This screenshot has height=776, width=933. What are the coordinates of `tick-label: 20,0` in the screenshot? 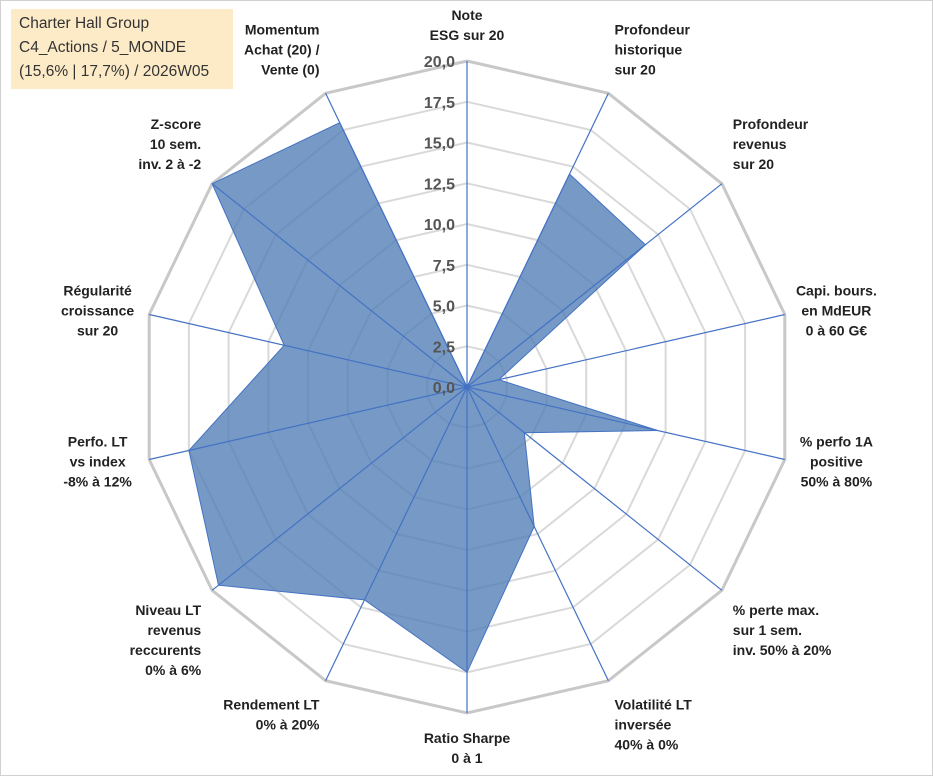 It's located at (439, 62).